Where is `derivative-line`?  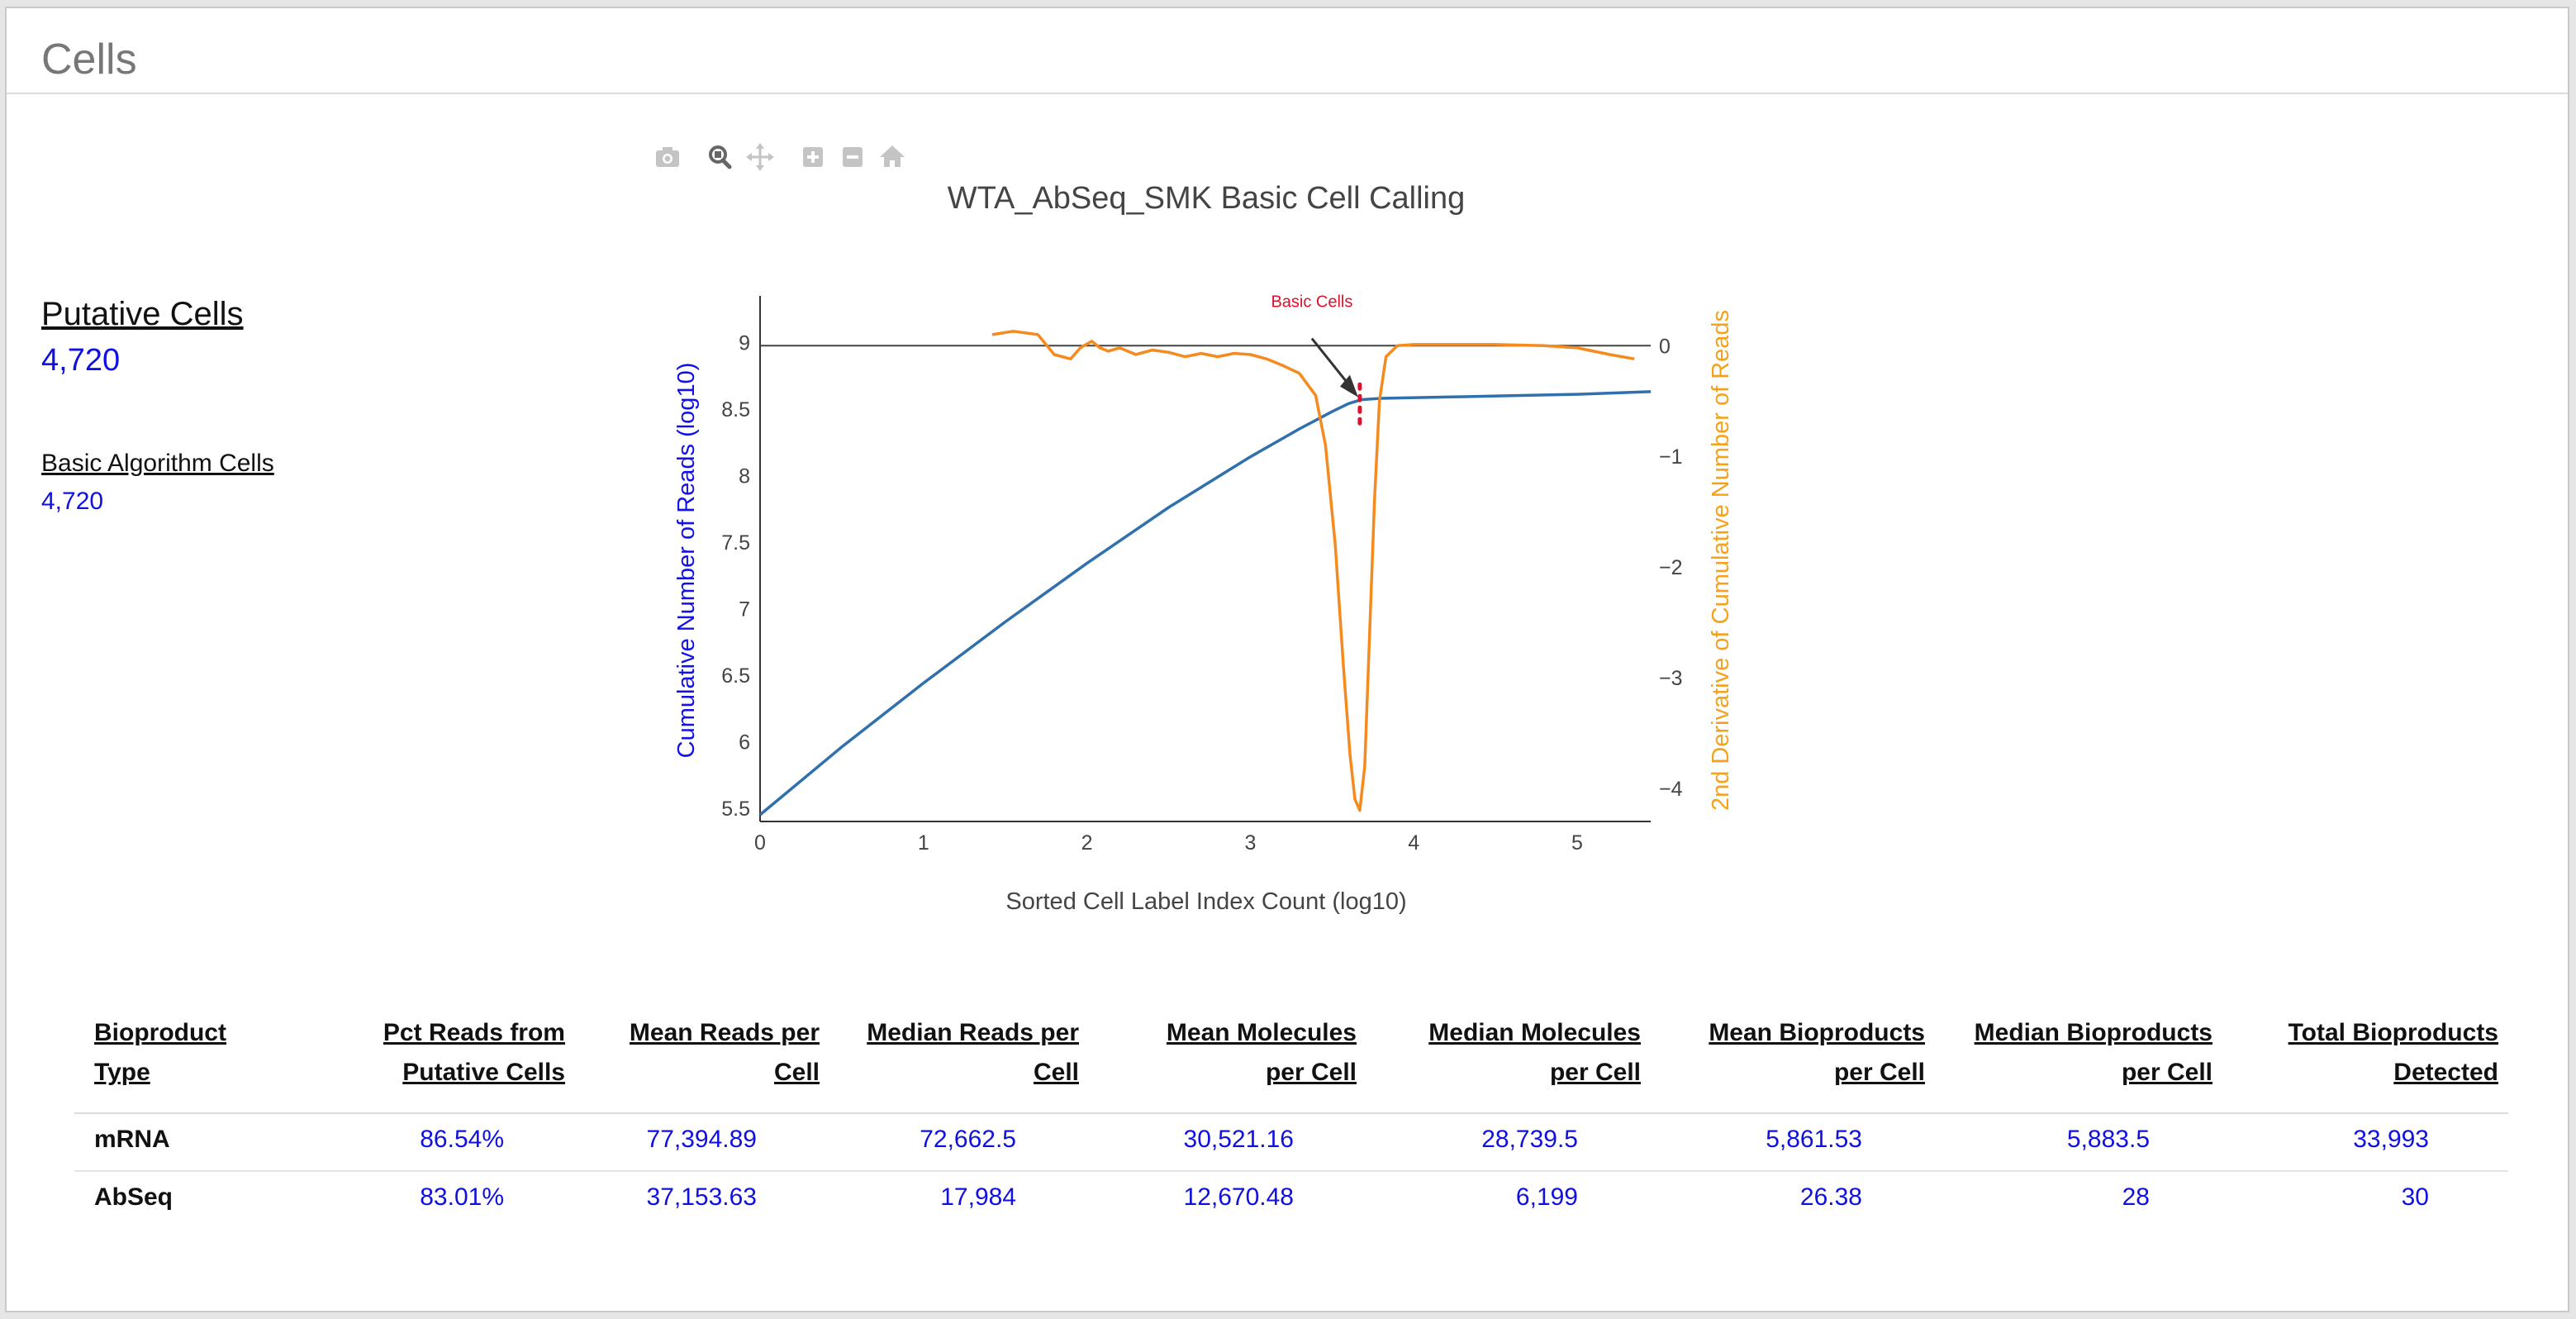
derivative-line is located at coordinates (1313, 571).